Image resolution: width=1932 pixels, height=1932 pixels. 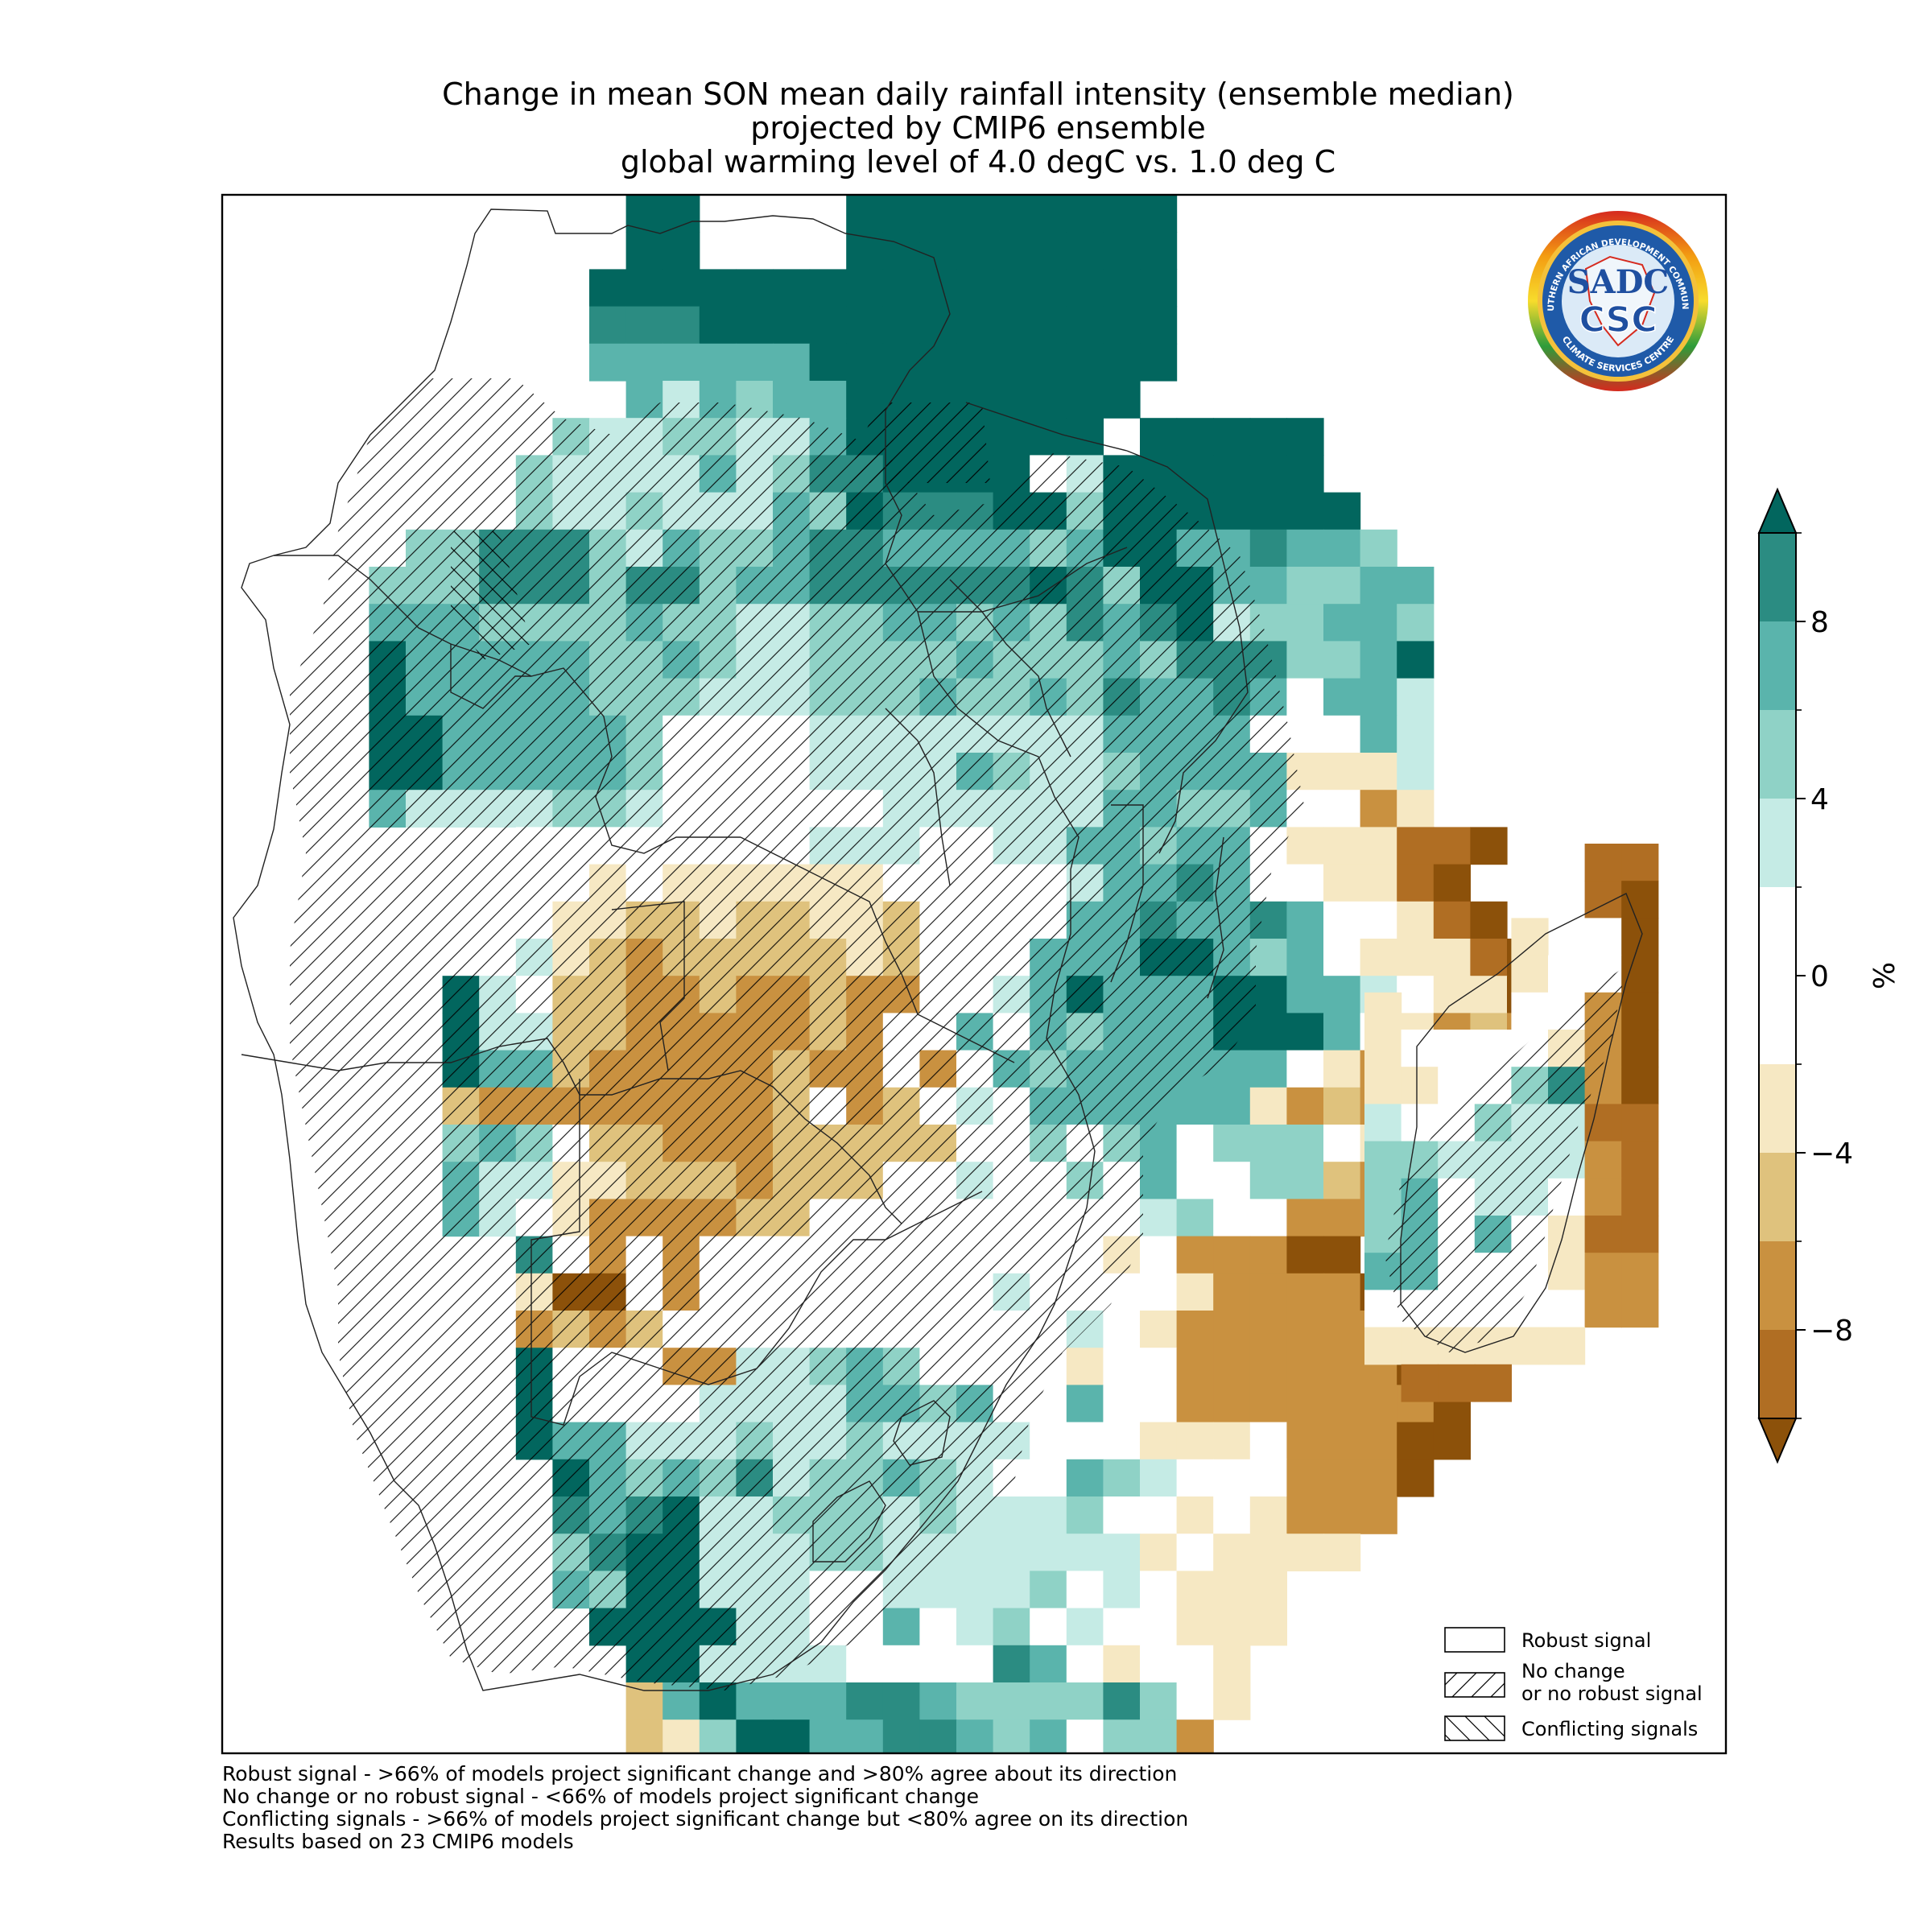 I want to click on colorbar-tick-label: 8, so click(x=1819, y=622).